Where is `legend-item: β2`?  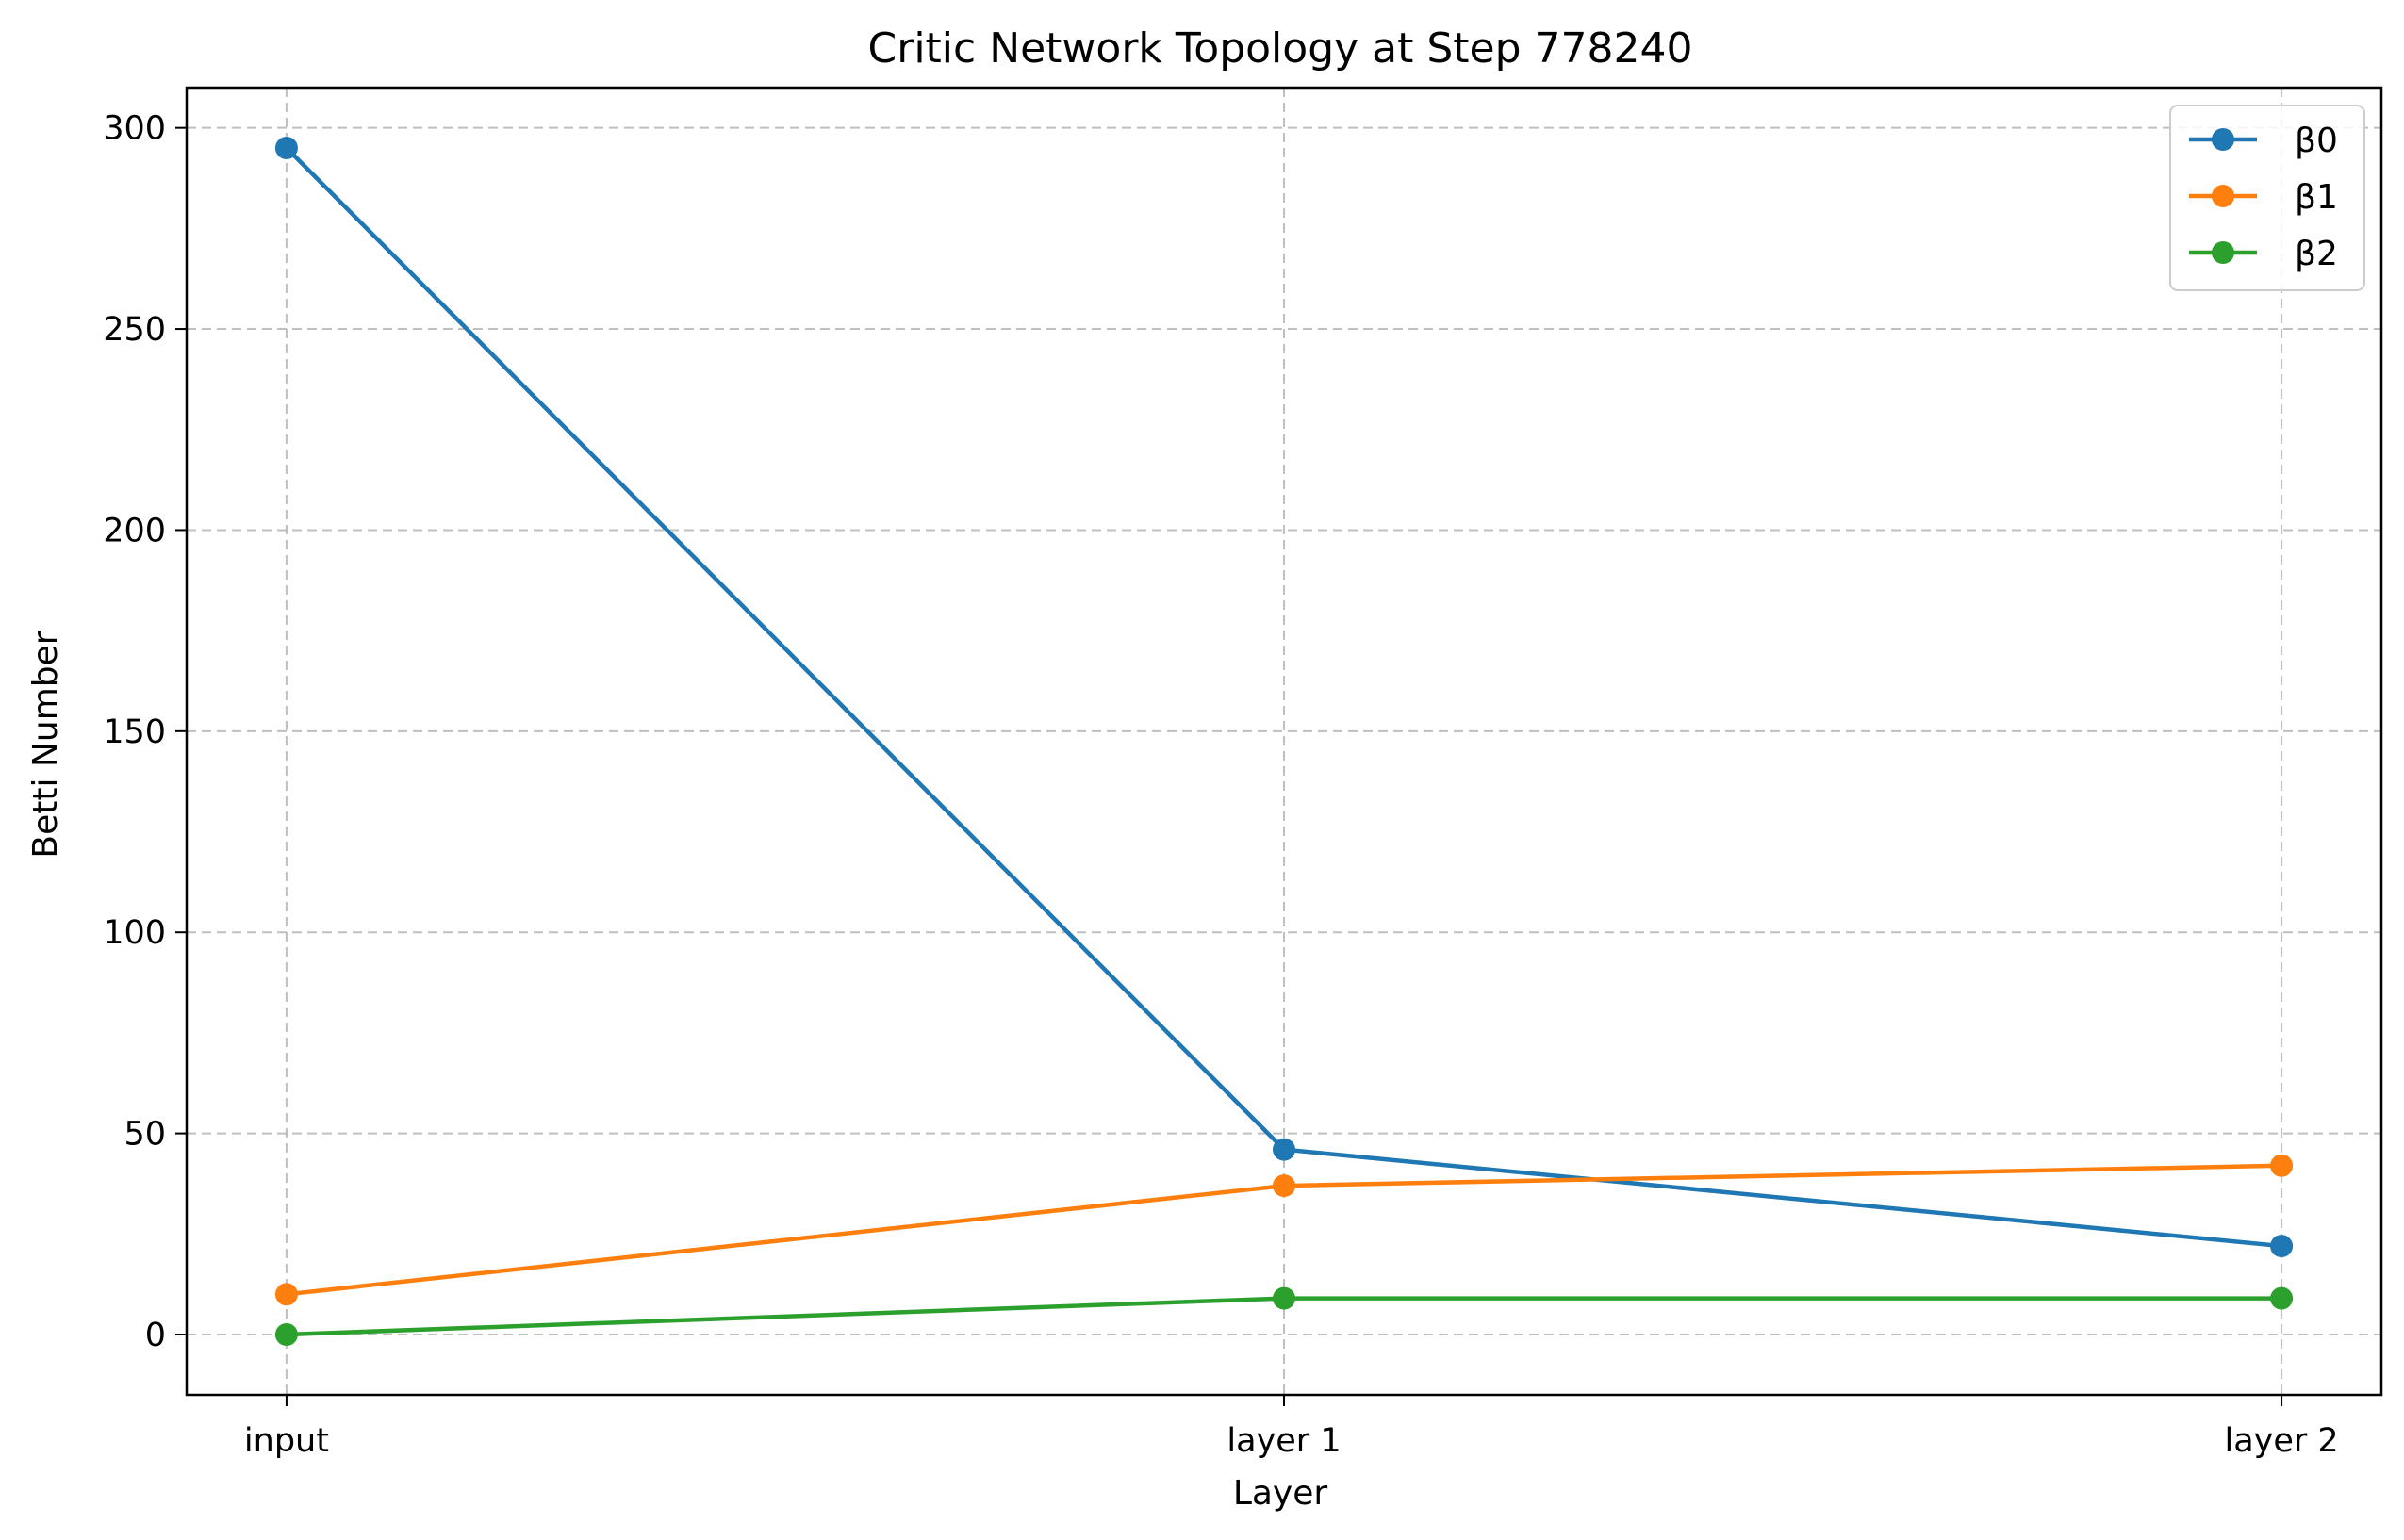 legend-item: β2 is located at coordinates (2263, 254).